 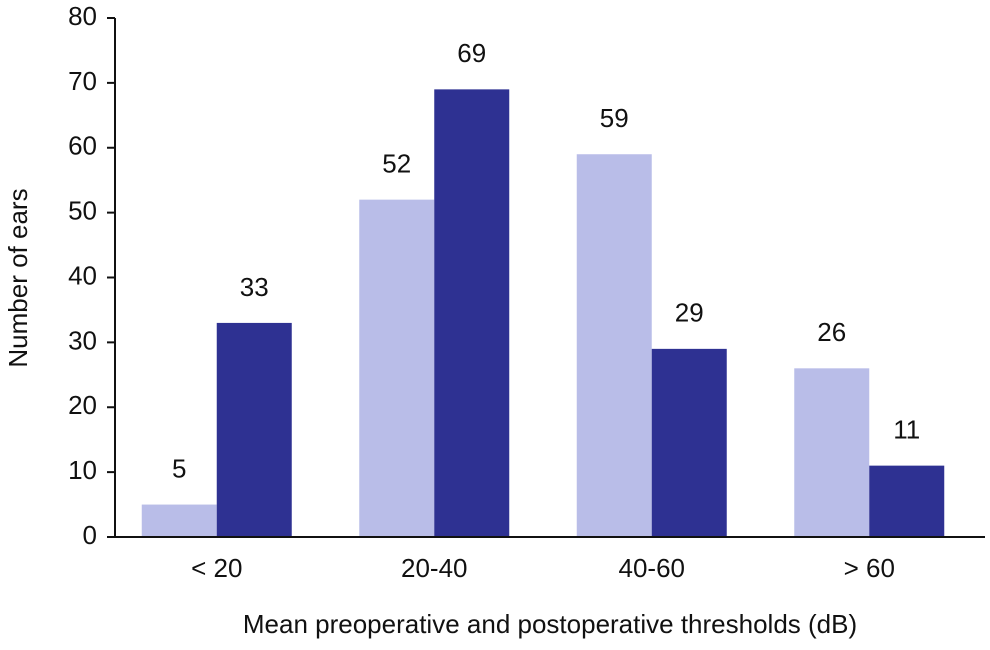 What do you see at coordinates (82, 340) in the screenshot?
I see `y-tick-label: 30` at bounding box center [82, 340].